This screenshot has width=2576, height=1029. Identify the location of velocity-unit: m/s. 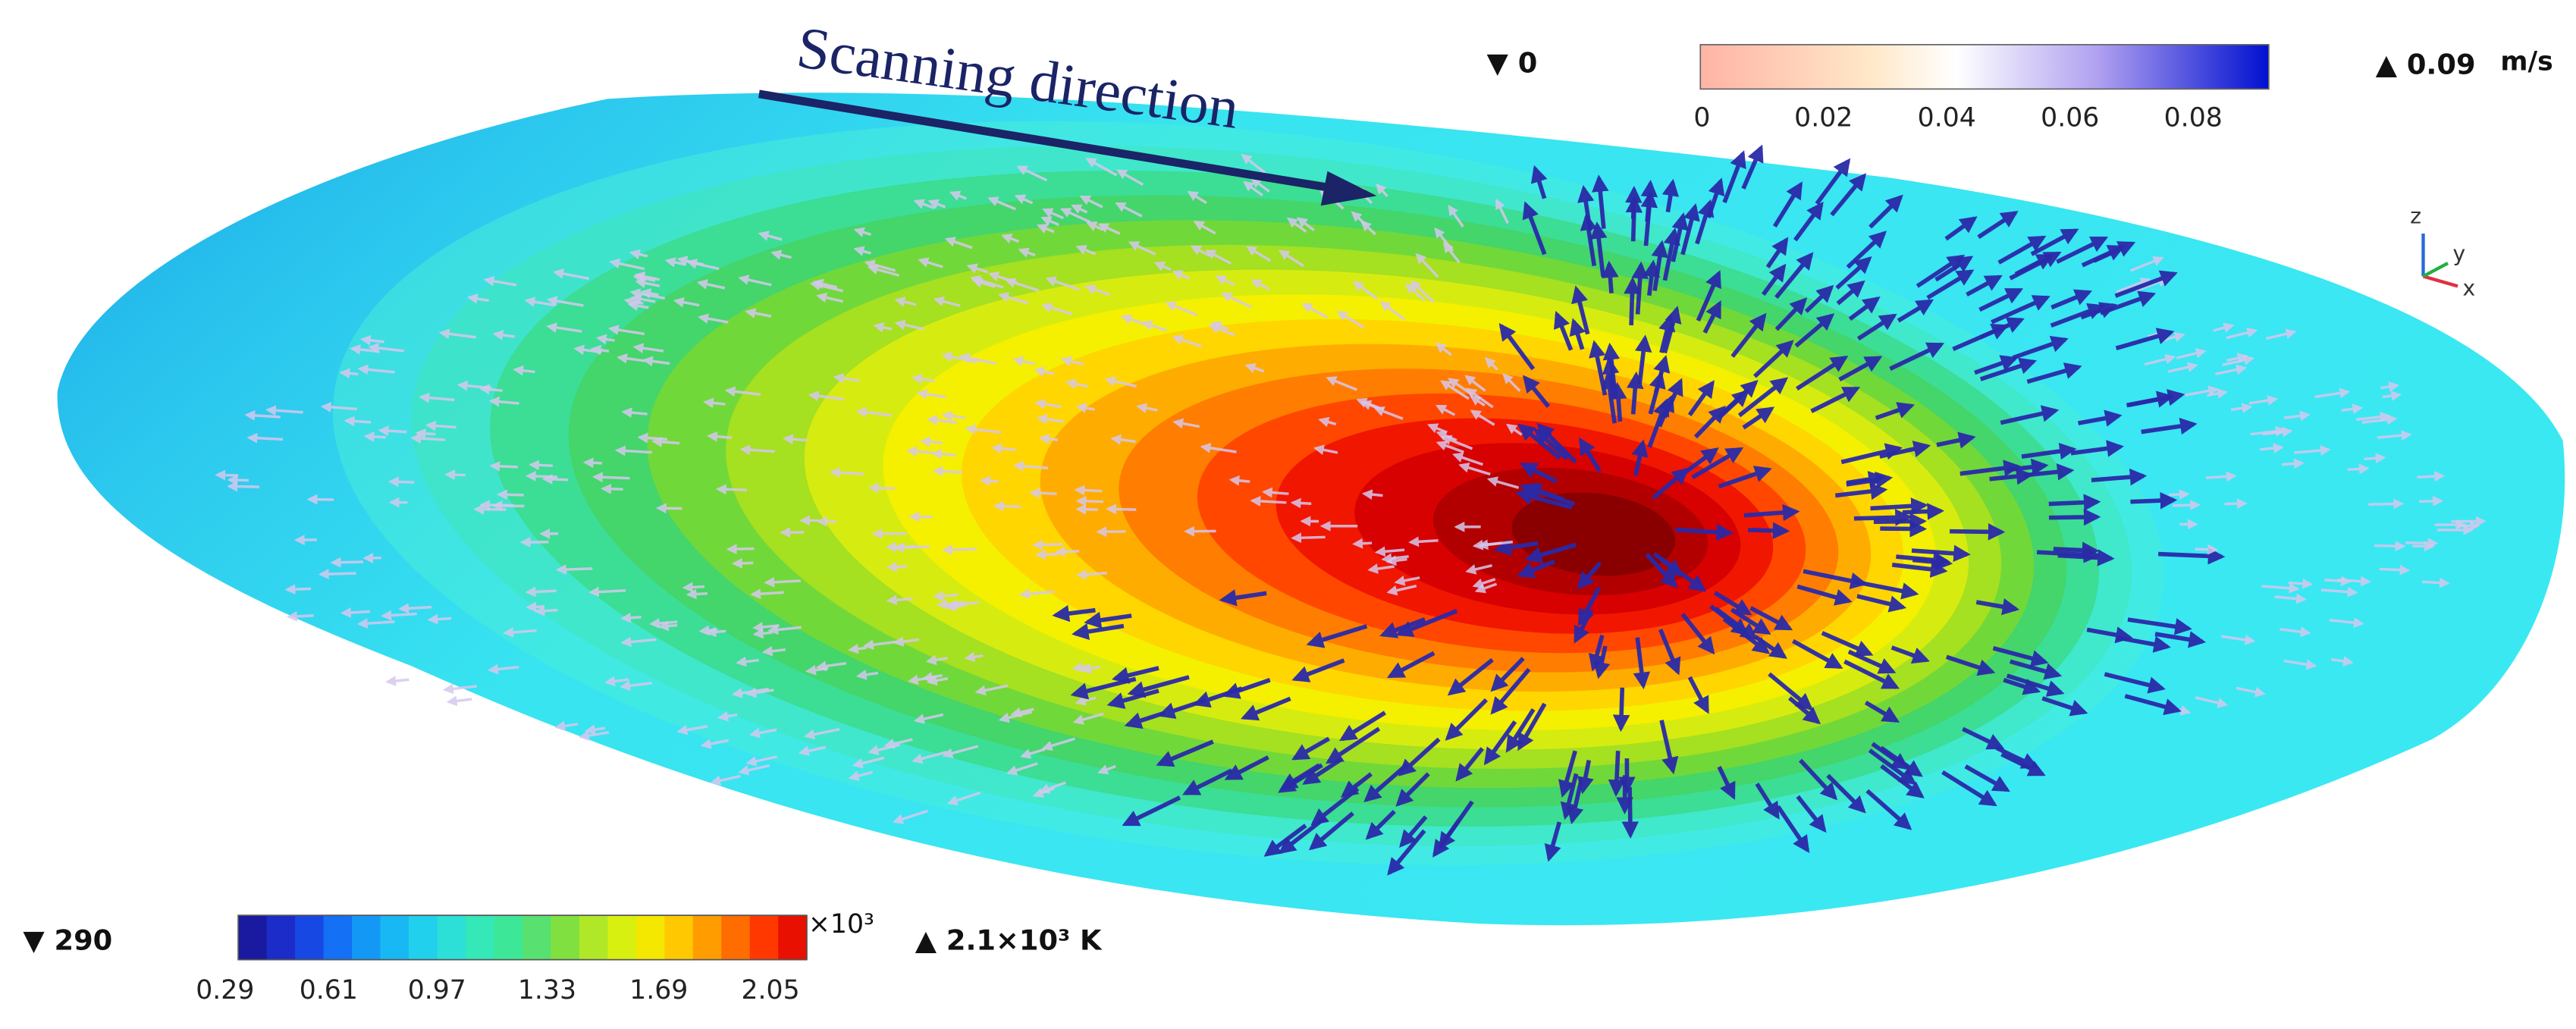
(2526, 62).